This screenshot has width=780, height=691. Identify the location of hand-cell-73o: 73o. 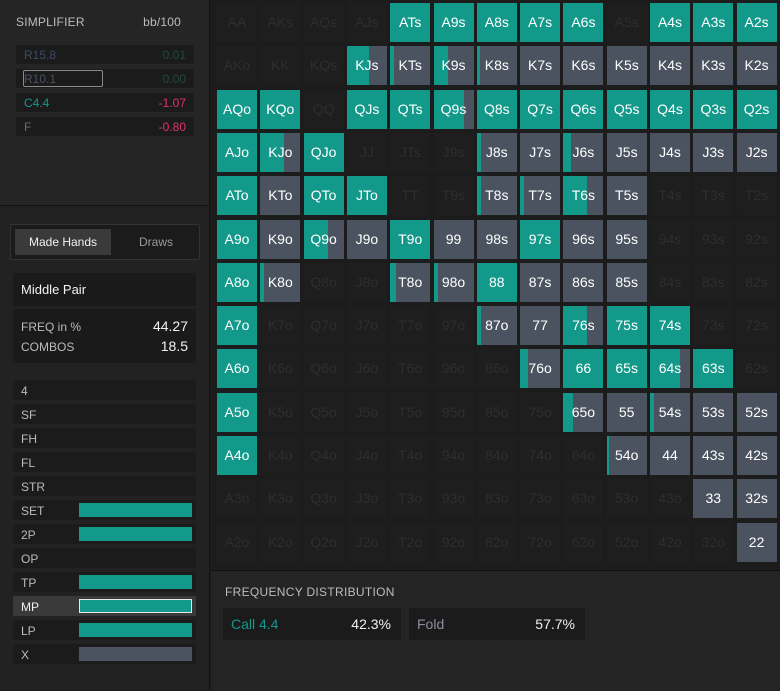
(540, 499).